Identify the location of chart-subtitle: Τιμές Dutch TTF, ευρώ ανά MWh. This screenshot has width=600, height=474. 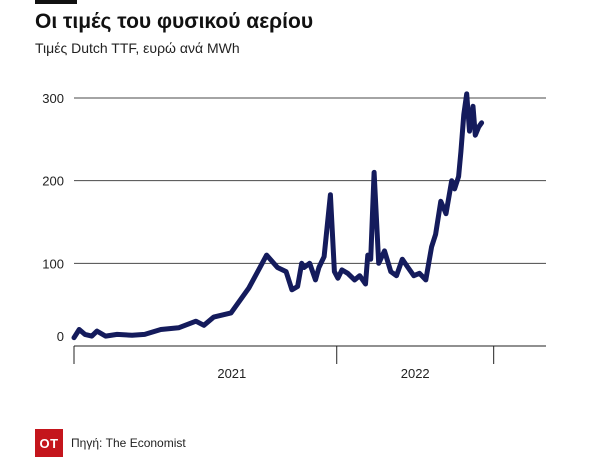
(137, 48).